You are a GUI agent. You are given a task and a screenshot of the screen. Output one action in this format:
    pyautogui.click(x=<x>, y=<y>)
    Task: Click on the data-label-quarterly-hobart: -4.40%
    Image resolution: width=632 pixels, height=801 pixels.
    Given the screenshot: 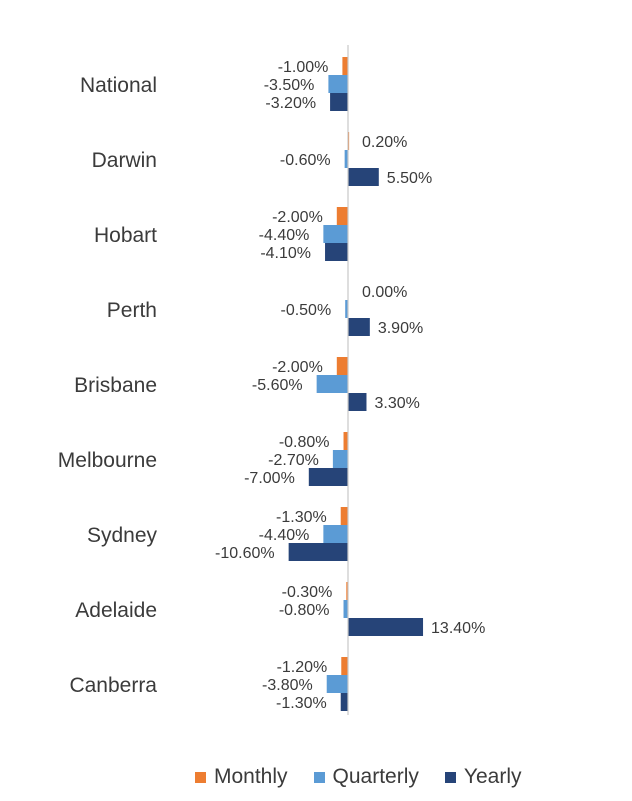 What is the action you would take?
    pyautogui.click(x=284, y=235)
    